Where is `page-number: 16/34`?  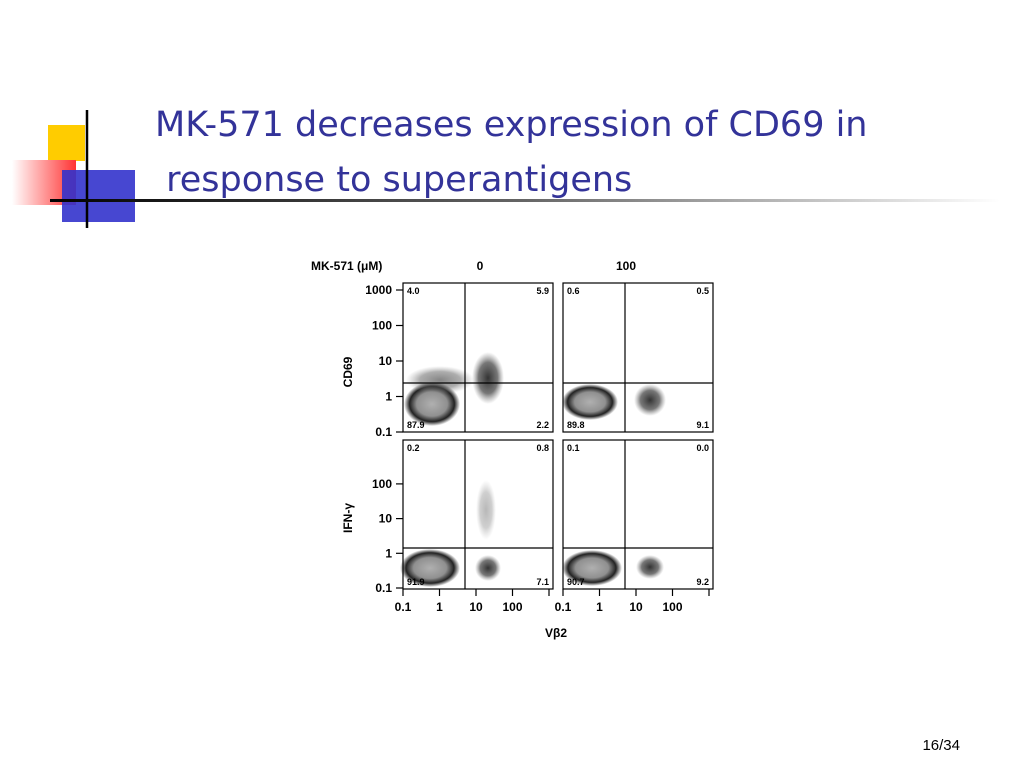 page-number: 16/34 is located at coordinates (941, 745).